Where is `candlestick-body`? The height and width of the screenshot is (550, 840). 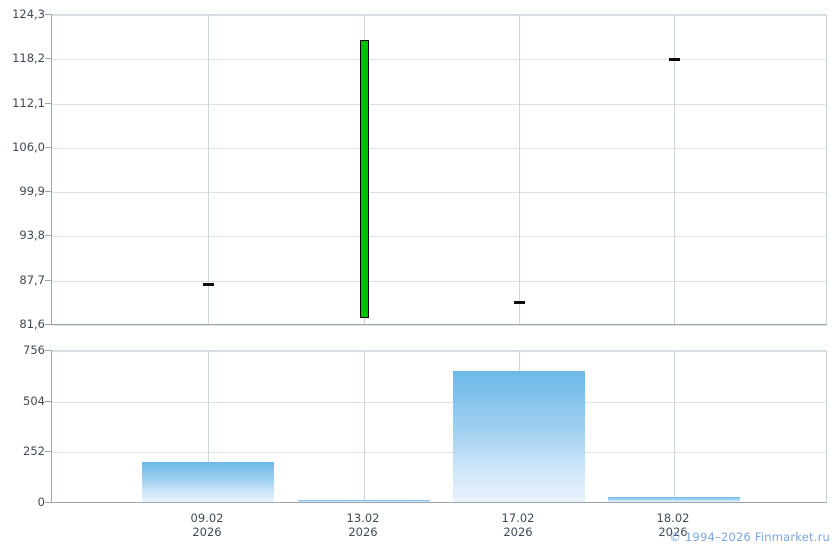
candlestick-body is located at coordinates (364, 179).